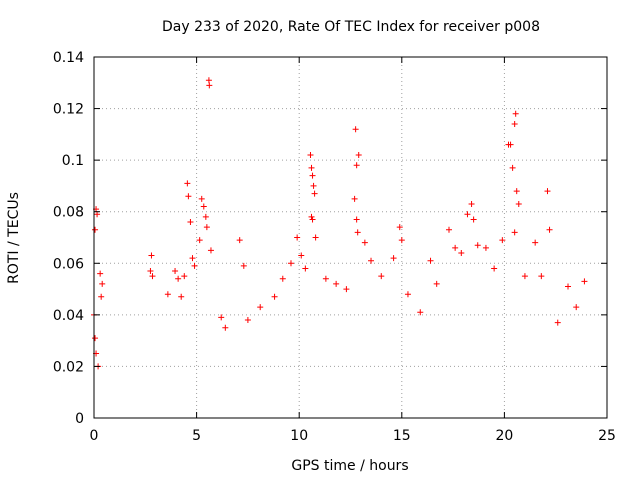  I want to click on y-tick-label: 0.06, so click(68, 264).